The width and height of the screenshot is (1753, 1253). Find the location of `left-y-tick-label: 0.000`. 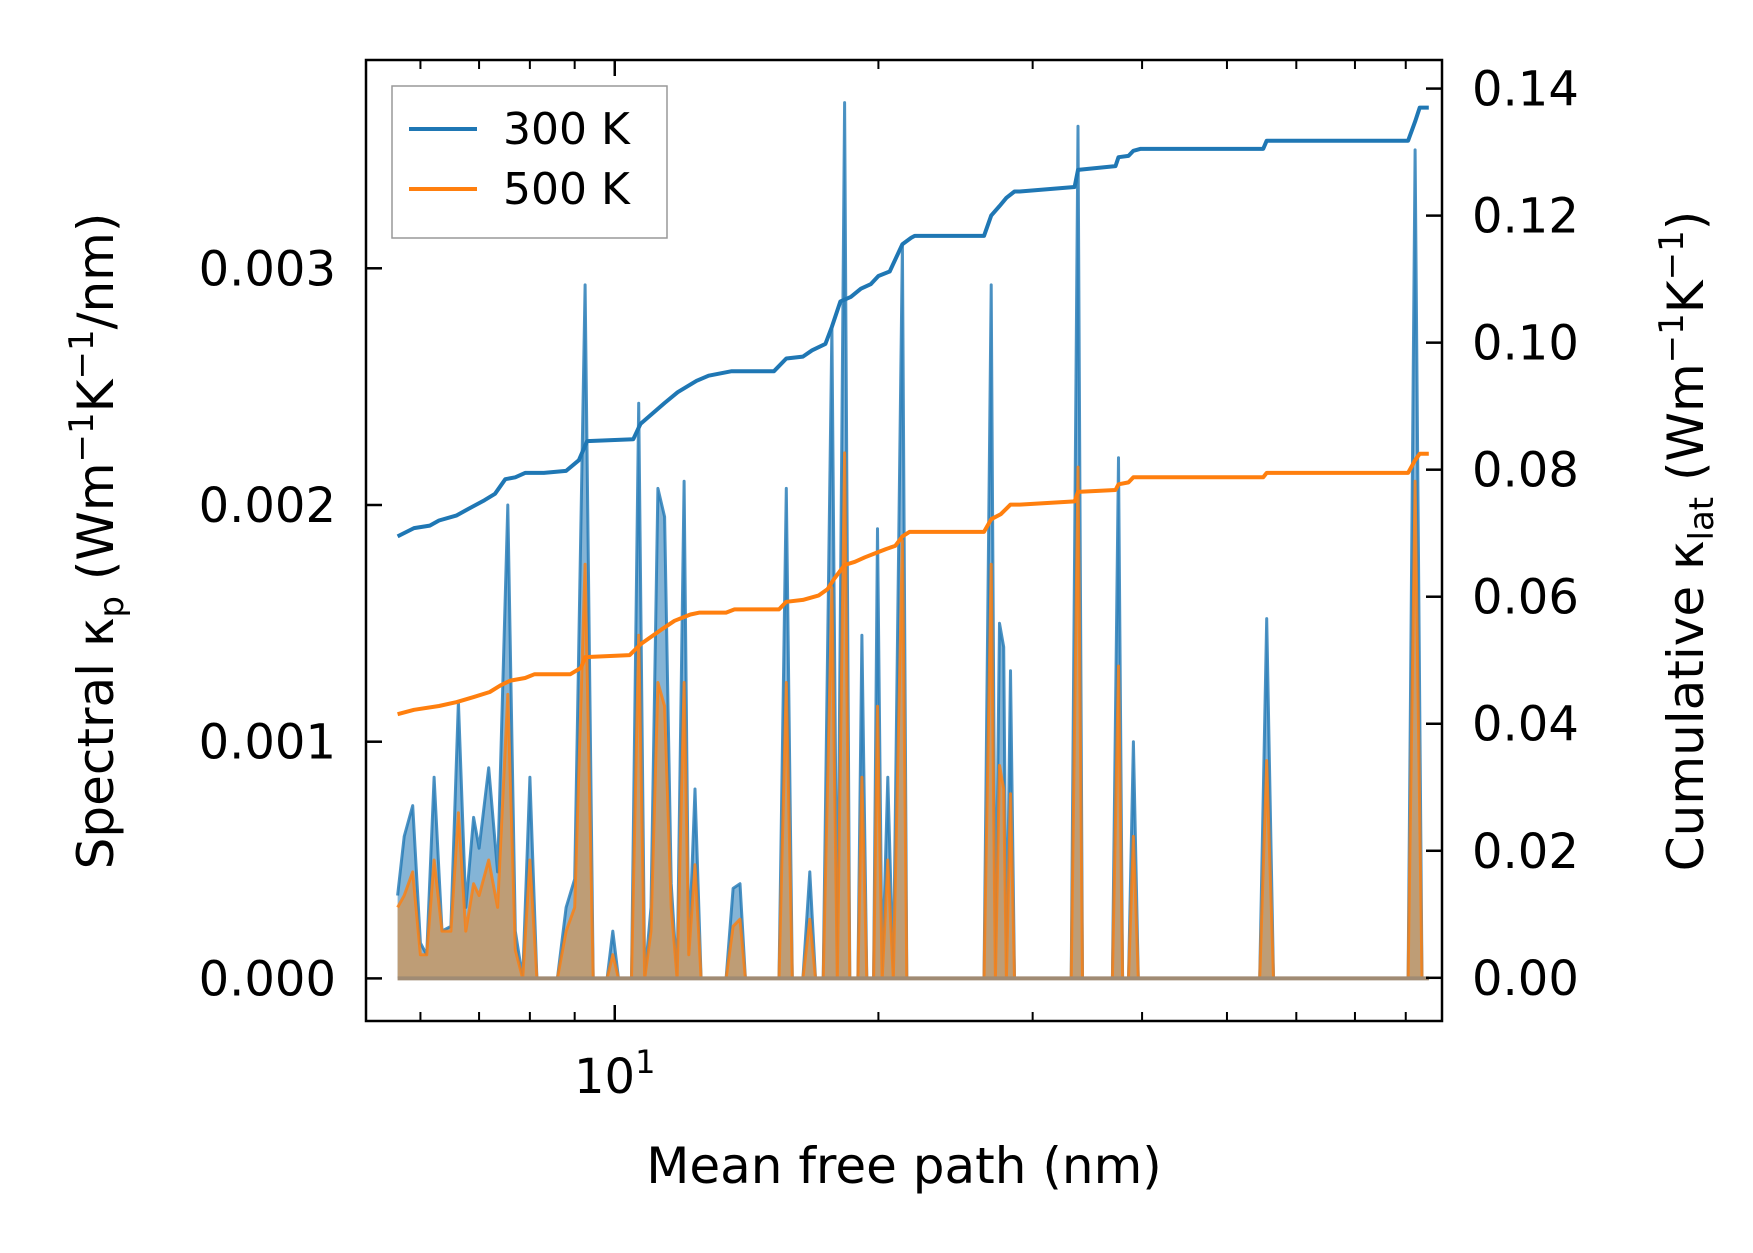

left-y-tick-label: 0.000 is located at coordinates (267, 979).